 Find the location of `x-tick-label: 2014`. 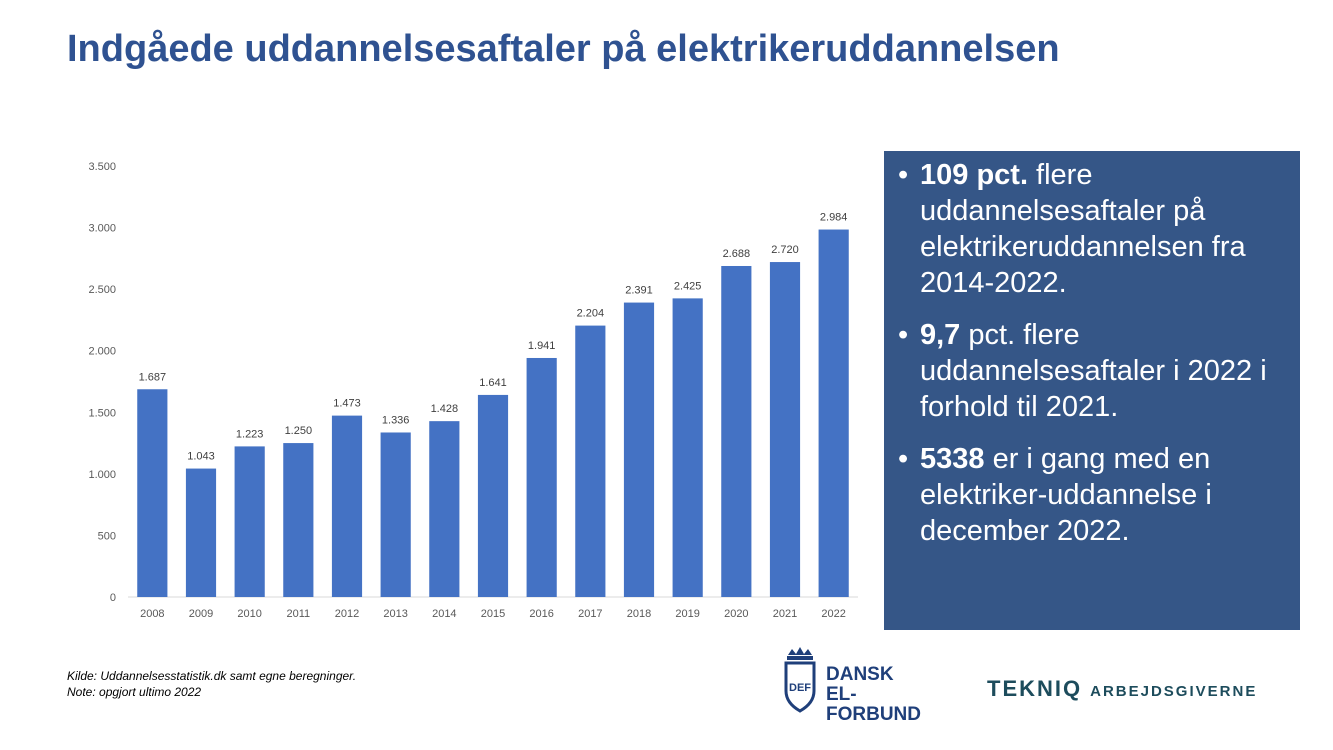

x-tick-label: 2014 is located at coordinates (444, 614).